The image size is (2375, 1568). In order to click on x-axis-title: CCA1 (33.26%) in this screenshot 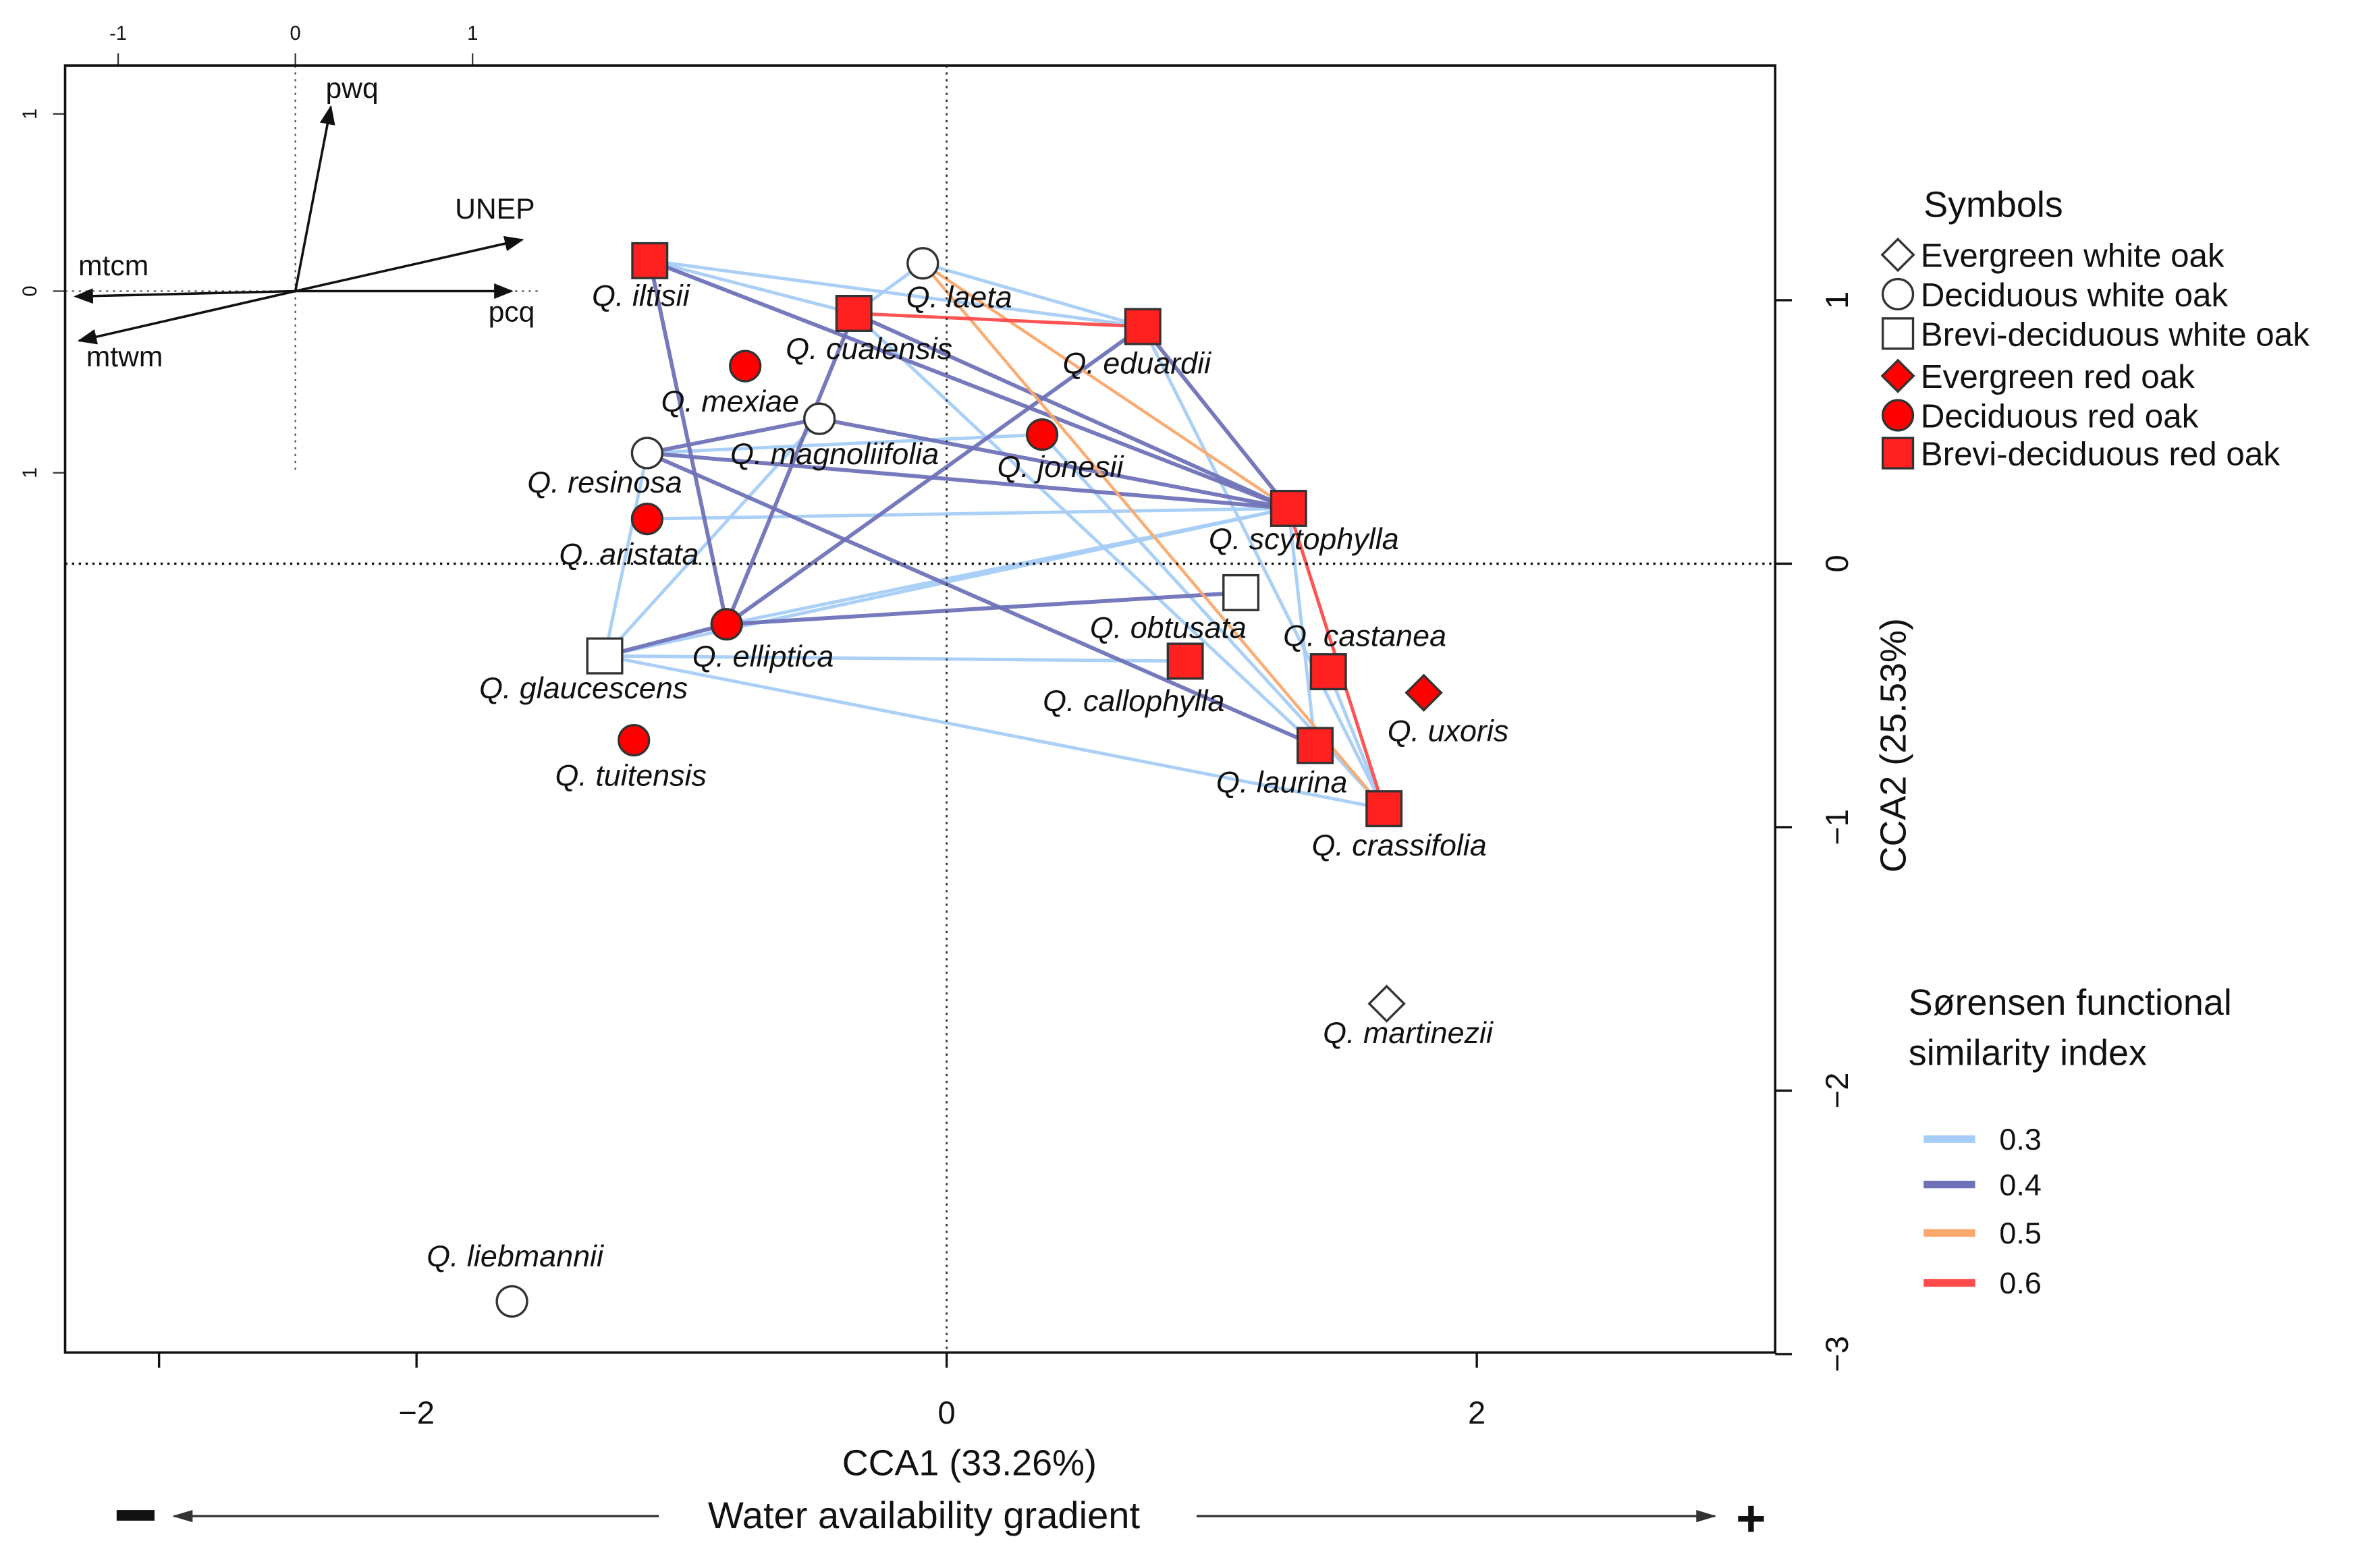, I will do `click(969, 1463)`.